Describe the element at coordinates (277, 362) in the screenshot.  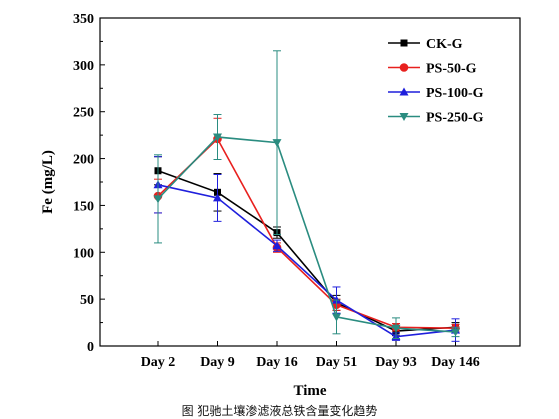
I see `x-tick-label: Day 16` at that location.